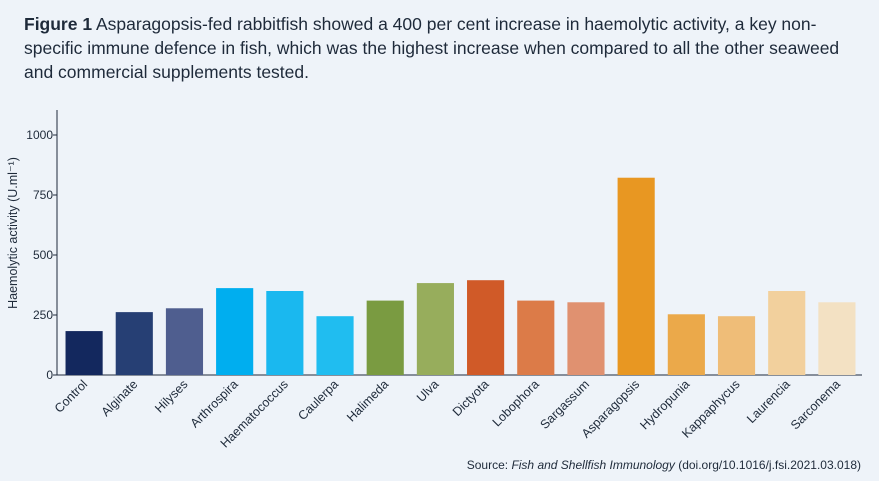  Describe the element at coordinates (686, 344) in the screenshot. I see `bar-hydropunia` at that location.